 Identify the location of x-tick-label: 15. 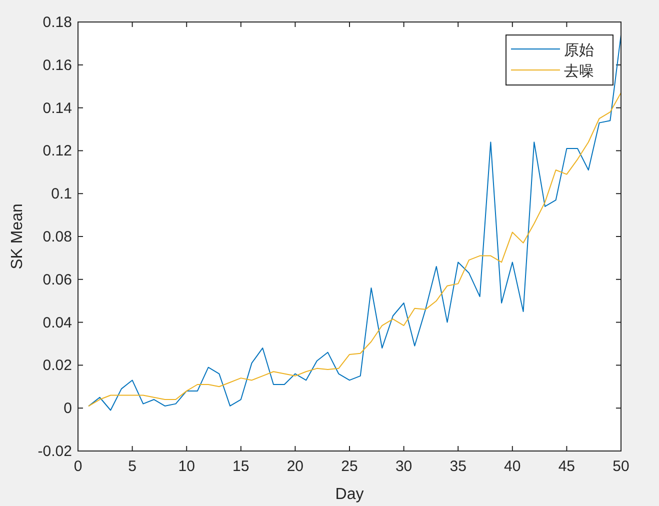
(241, 466).